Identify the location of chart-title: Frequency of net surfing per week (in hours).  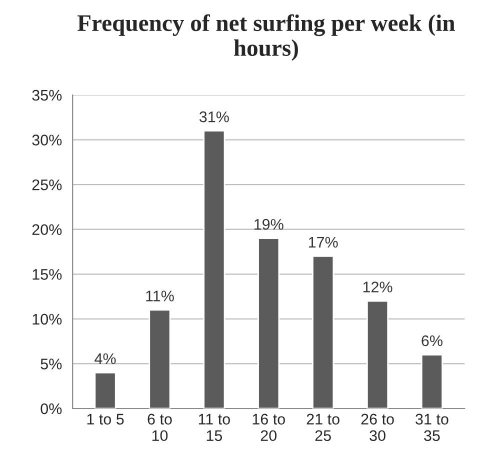
(266, 37).